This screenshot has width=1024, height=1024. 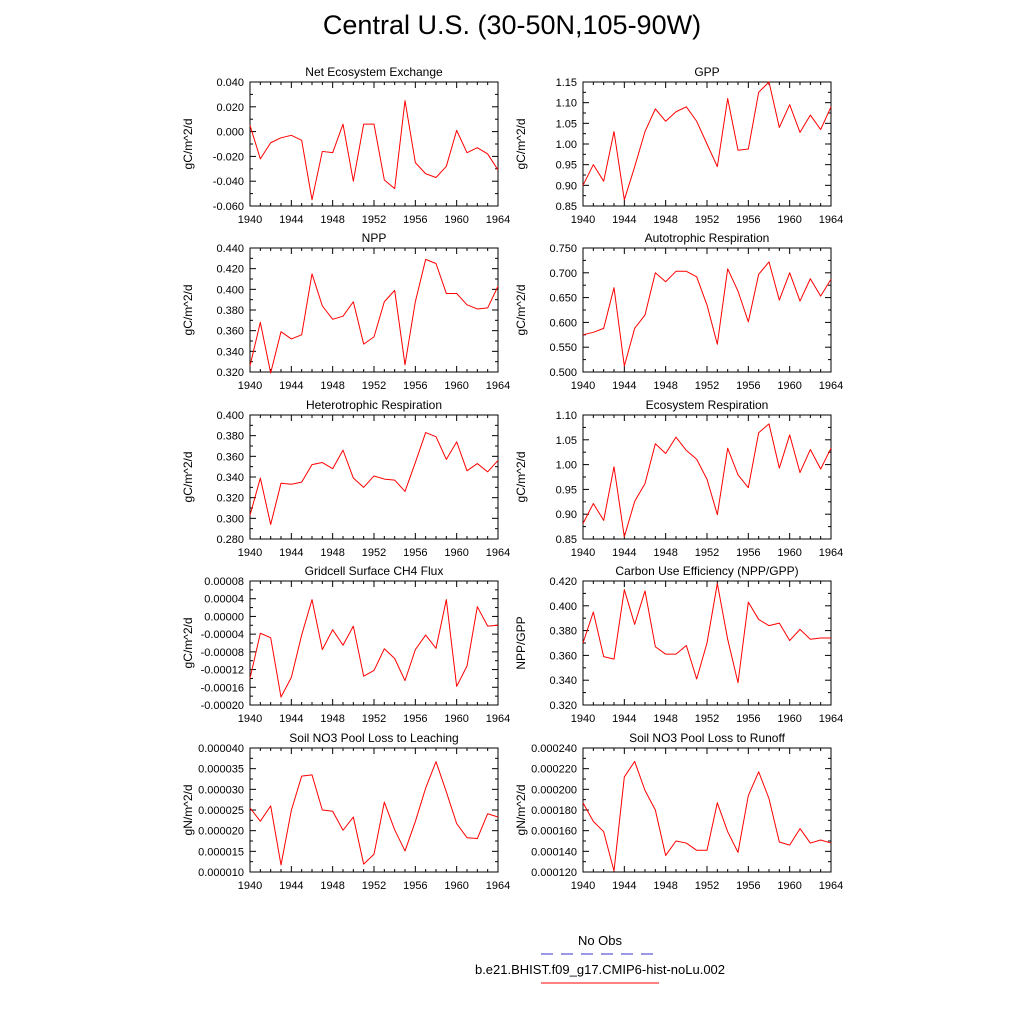 What do you see at coordinates (230, 457) in the screenshot?
I see `y-tick-label: 0.360` at bounding box center [230, 457].